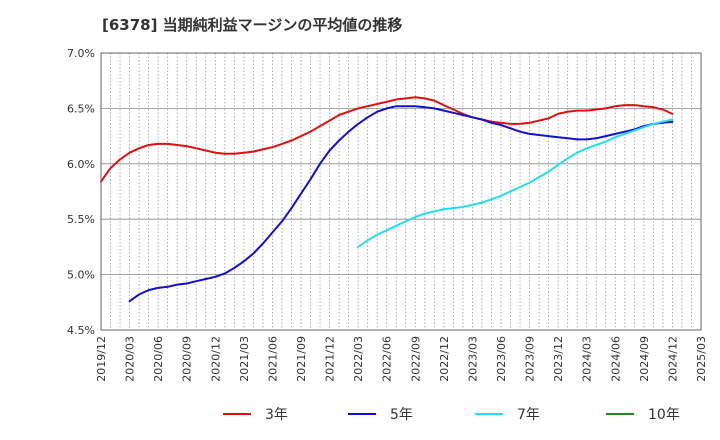  What do you see at coordinates (401, 415) in the screenshot?
I see `legend-label: 5年` at bounding box center [401, 415].